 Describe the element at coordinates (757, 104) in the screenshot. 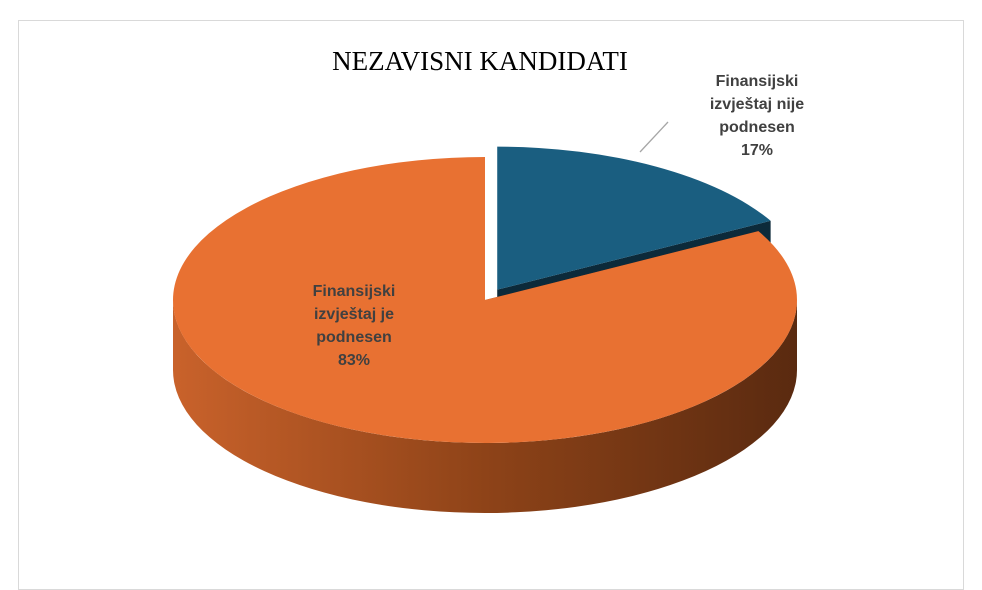

I see `label-category: Finansijski izvještaj nije podnesen` at that location.